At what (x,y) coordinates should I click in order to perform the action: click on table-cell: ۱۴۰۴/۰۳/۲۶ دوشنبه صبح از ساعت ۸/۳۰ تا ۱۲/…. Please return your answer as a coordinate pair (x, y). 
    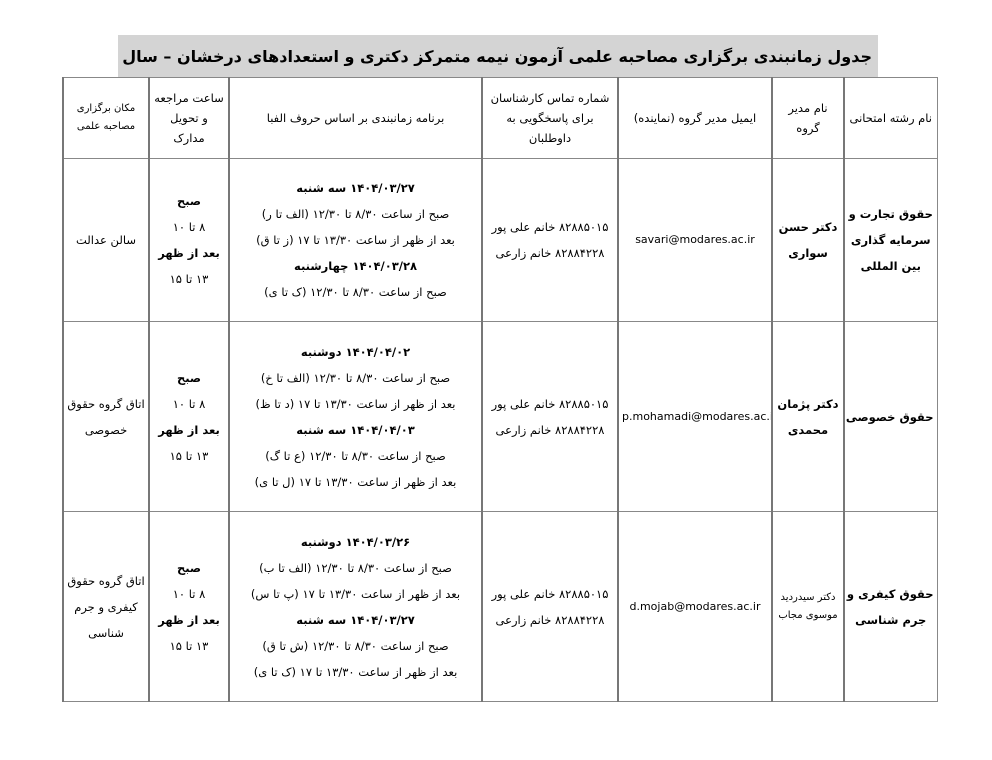
    Looking at the image, I should click on (355, 606).